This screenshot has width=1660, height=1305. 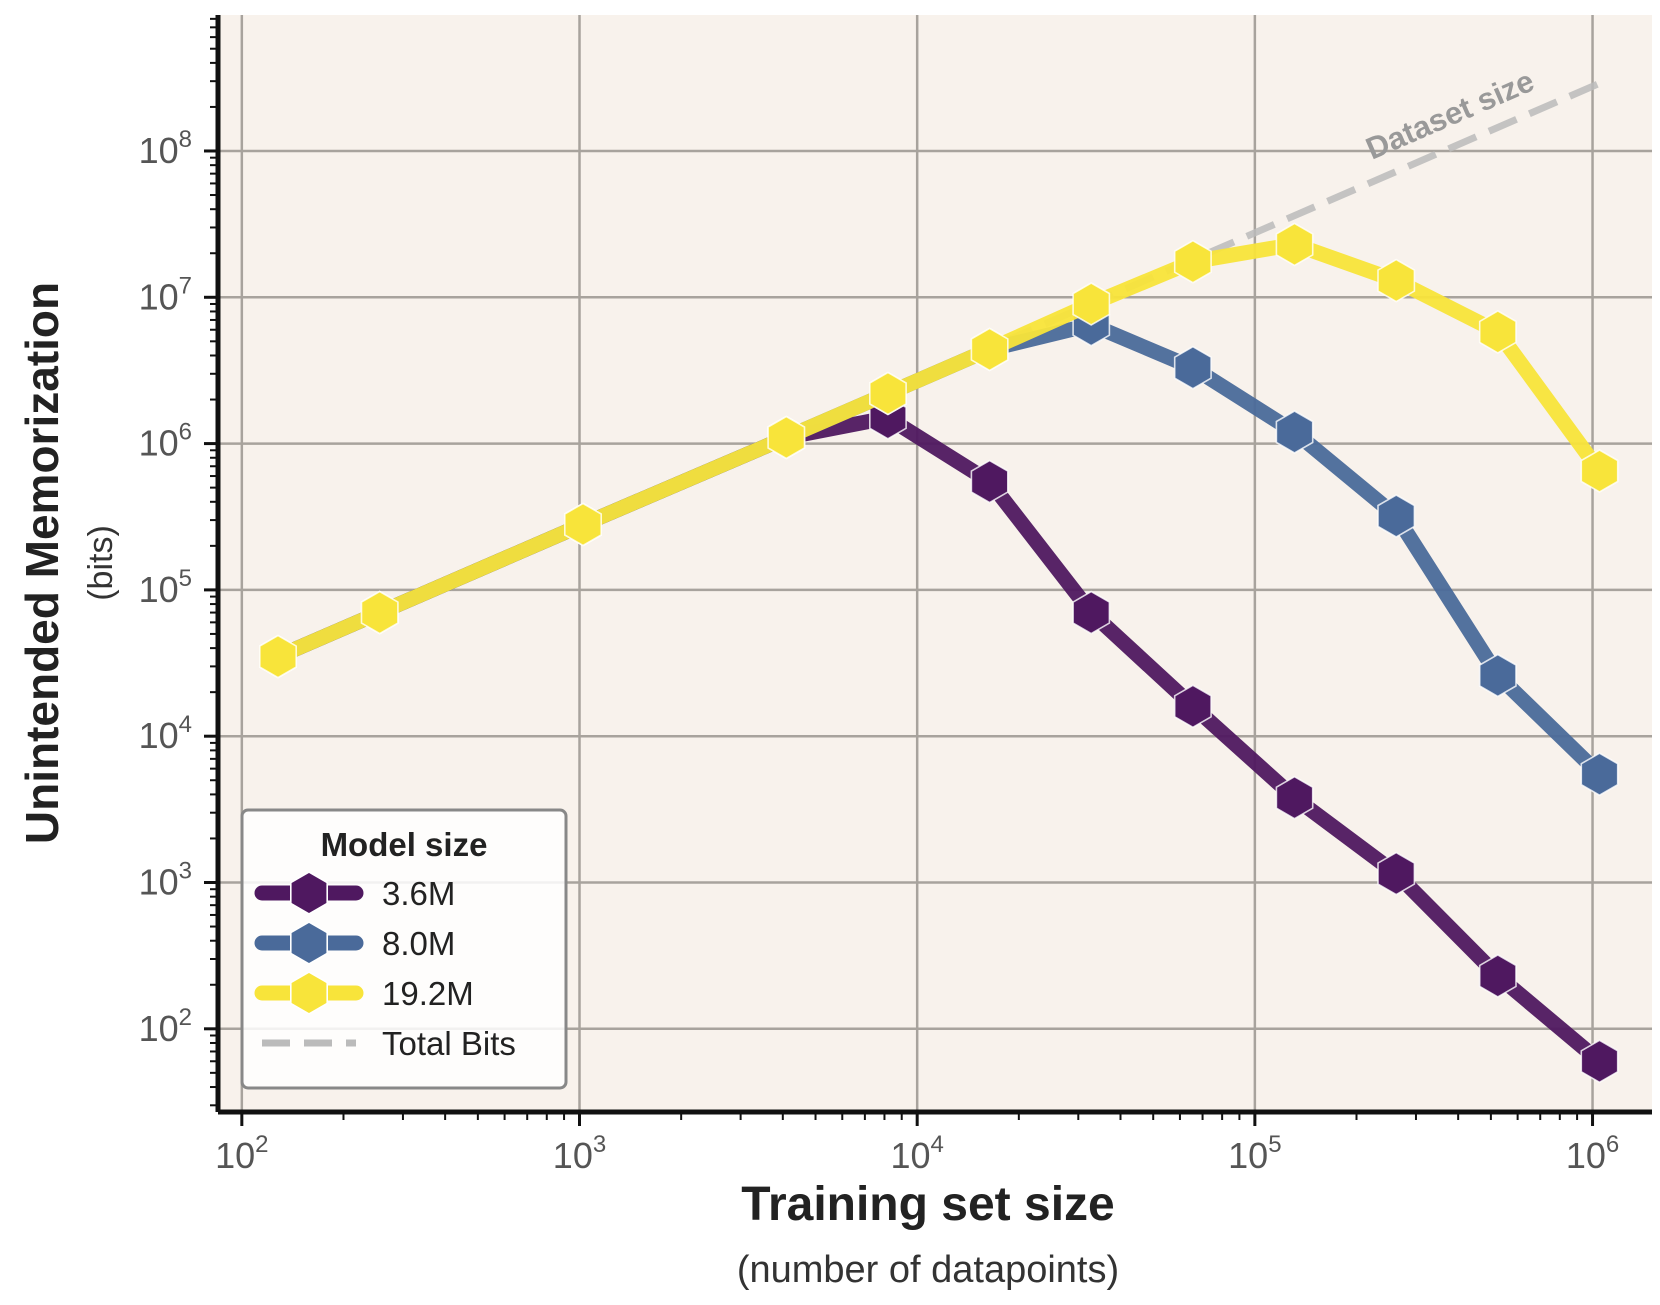 I want to click on point-3.6M-11, so click(x=1599, y=1061).